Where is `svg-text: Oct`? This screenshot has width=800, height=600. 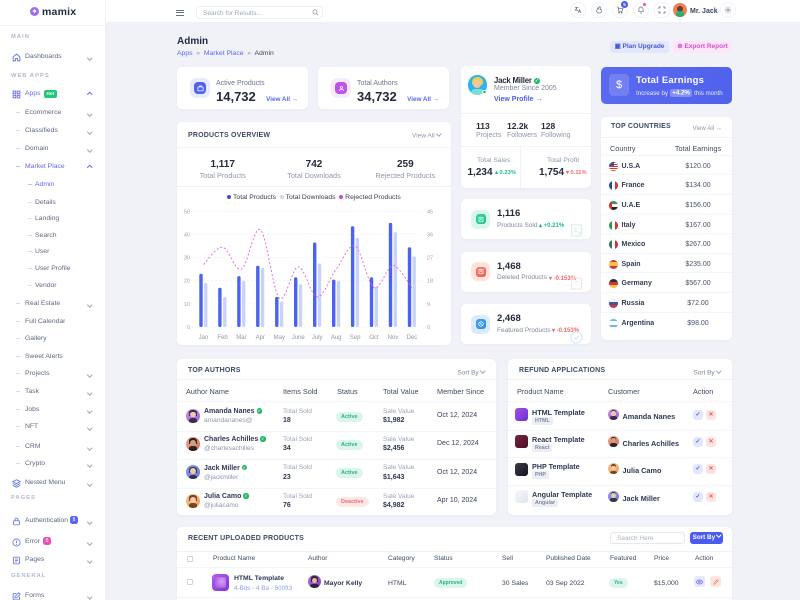
svg-text: Oct is located at coordinates (374, 338).